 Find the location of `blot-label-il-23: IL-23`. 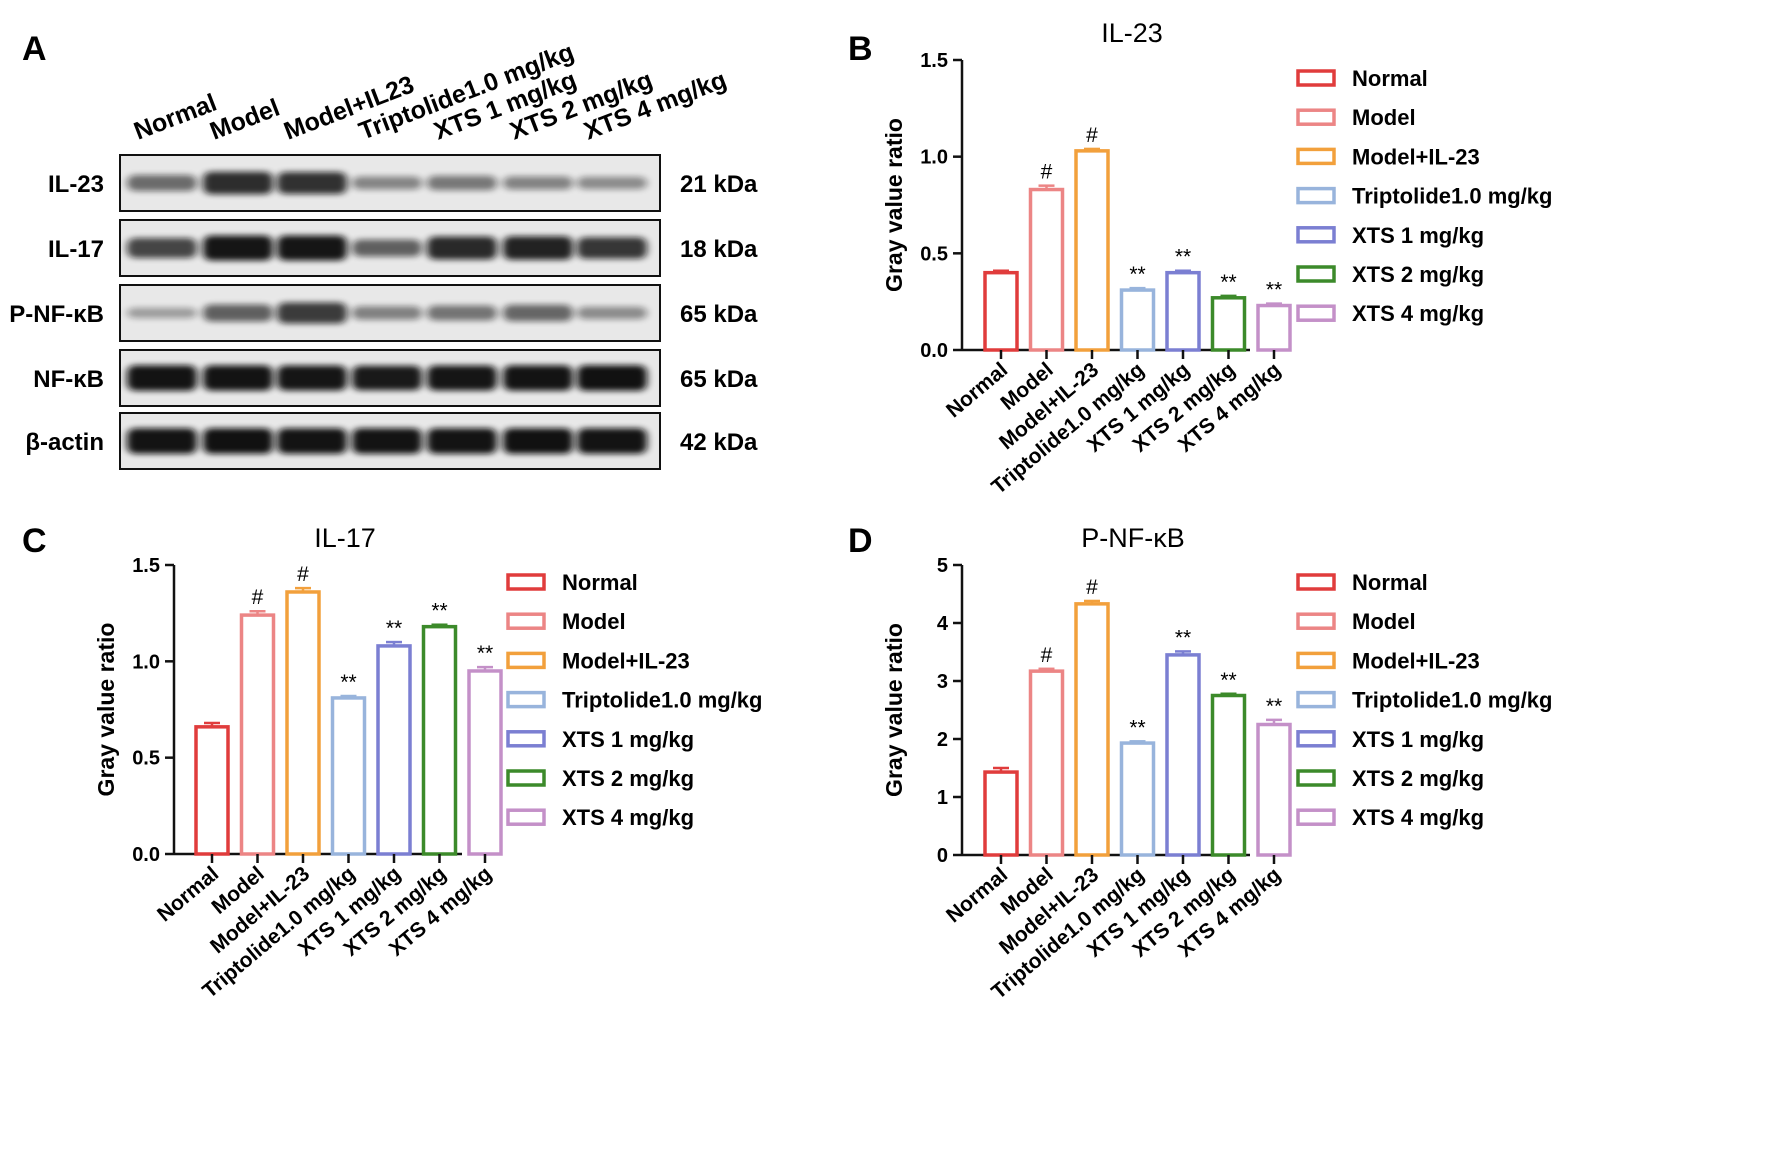

blot-label-il-23: IL-23 is located at coordinates (76, 184).